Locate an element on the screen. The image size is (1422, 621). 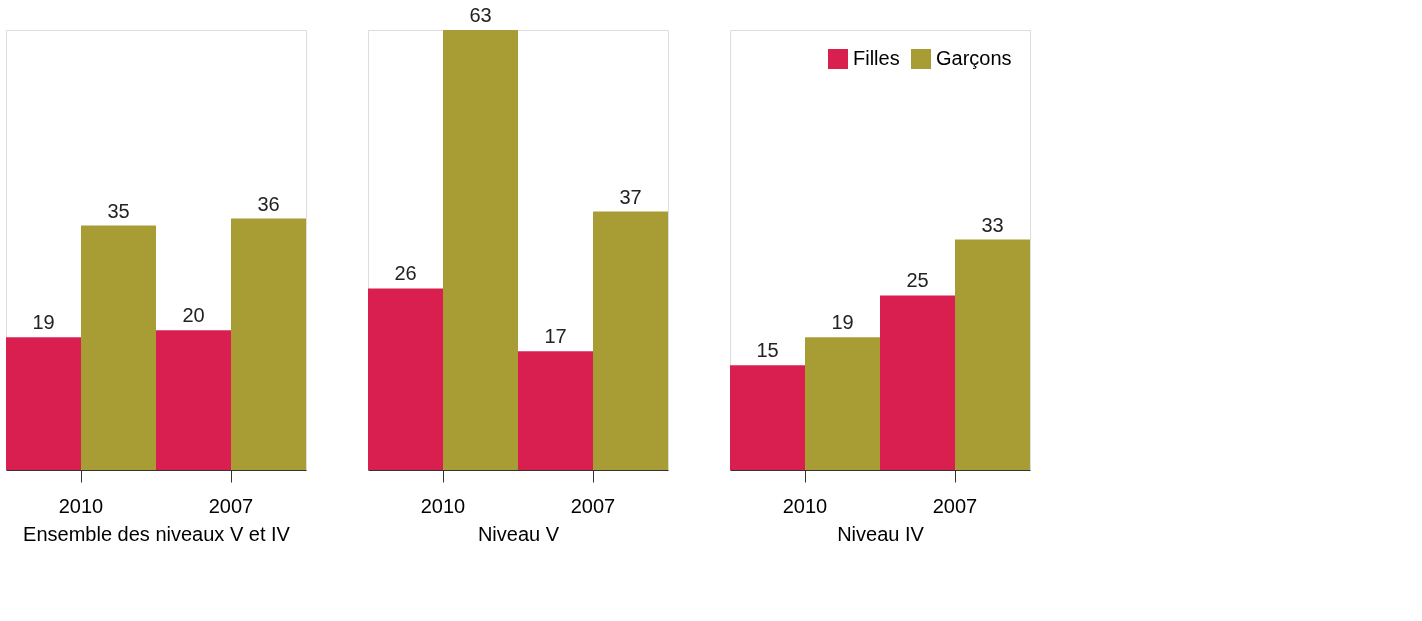
text: Niveau V is located at coordinates (518, 533).